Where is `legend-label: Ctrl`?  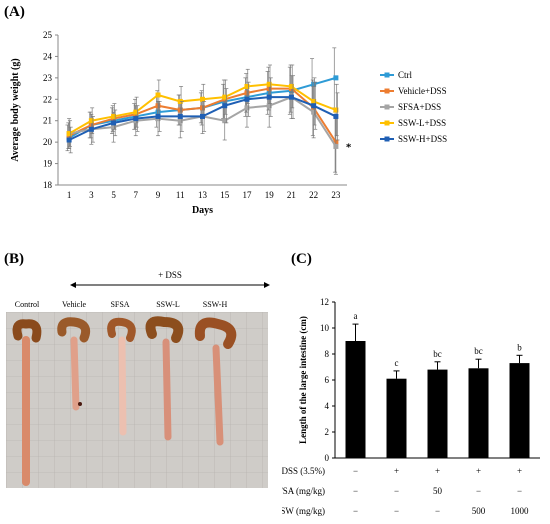
legend-label: Ctrl is located at coordinates (405, 75).